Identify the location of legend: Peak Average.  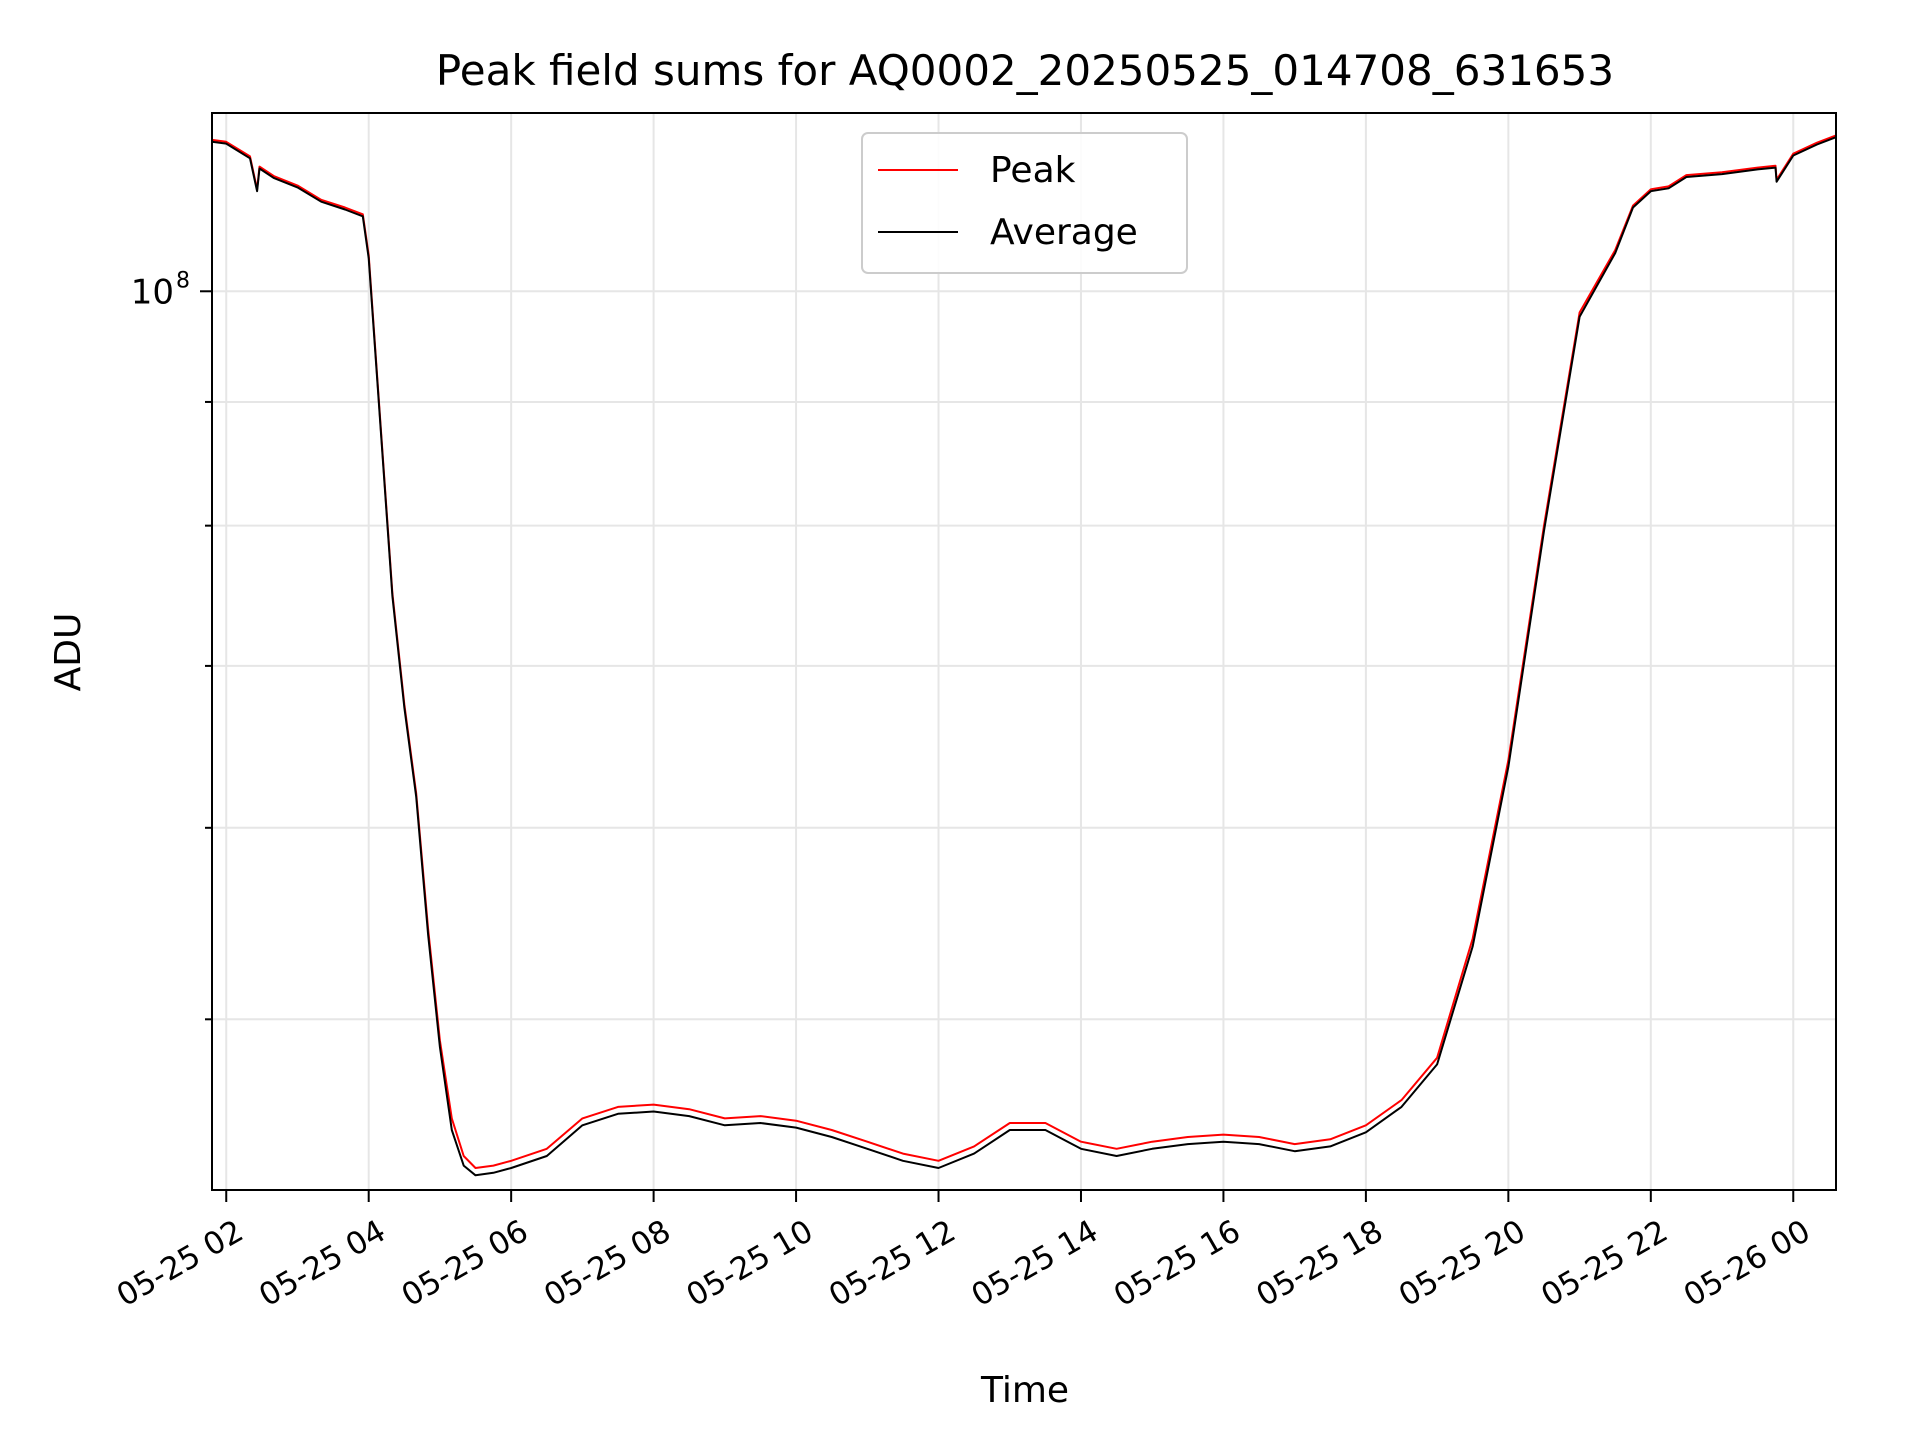
(1024, 203).